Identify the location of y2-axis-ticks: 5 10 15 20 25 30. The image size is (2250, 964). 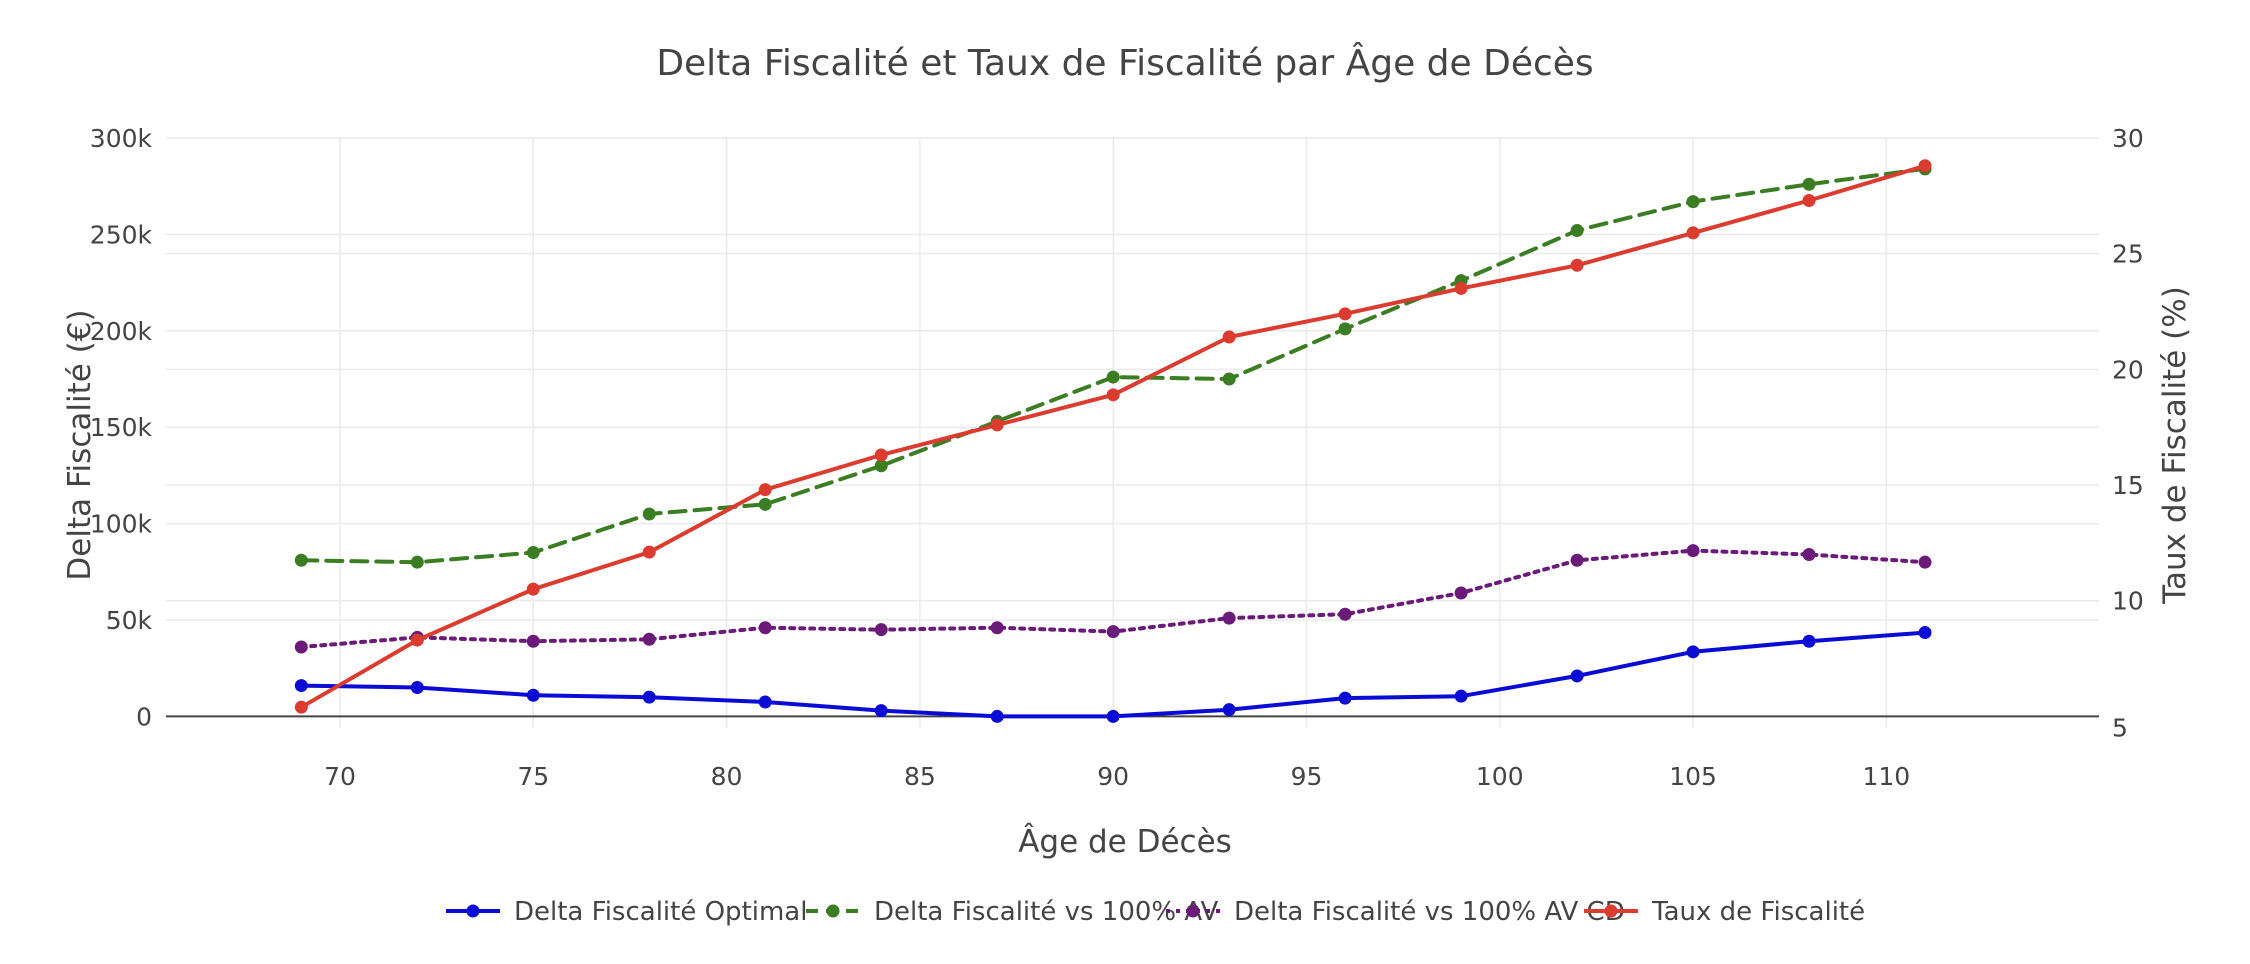
(2128, 433).